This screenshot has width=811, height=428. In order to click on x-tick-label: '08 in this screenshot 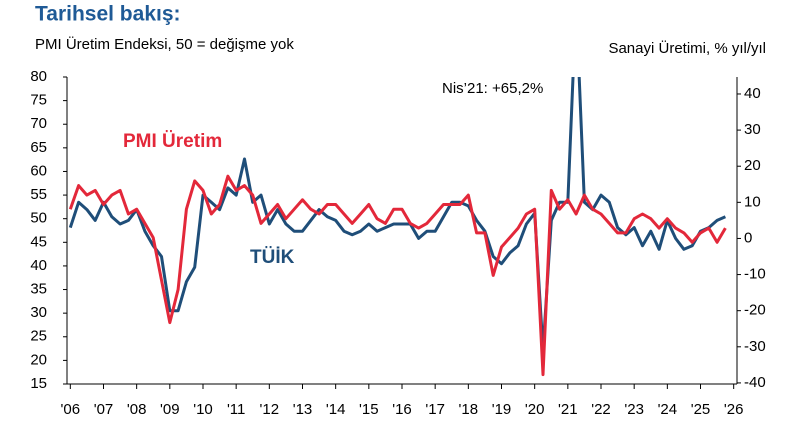, I will do `click(137, 409)`.